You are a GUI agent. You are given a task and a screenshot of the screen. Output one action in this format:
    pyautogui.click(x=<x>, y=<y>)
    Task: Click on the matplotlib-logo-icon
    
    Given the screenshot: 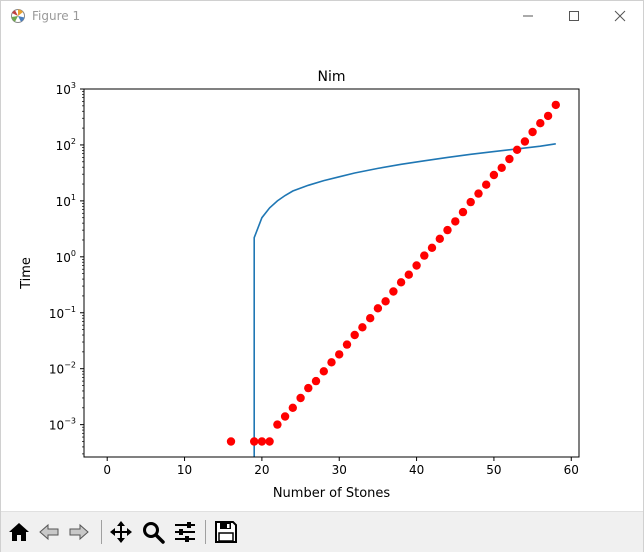 What is the action you would take?
    pyautogui.click(x=18, y=16)
    